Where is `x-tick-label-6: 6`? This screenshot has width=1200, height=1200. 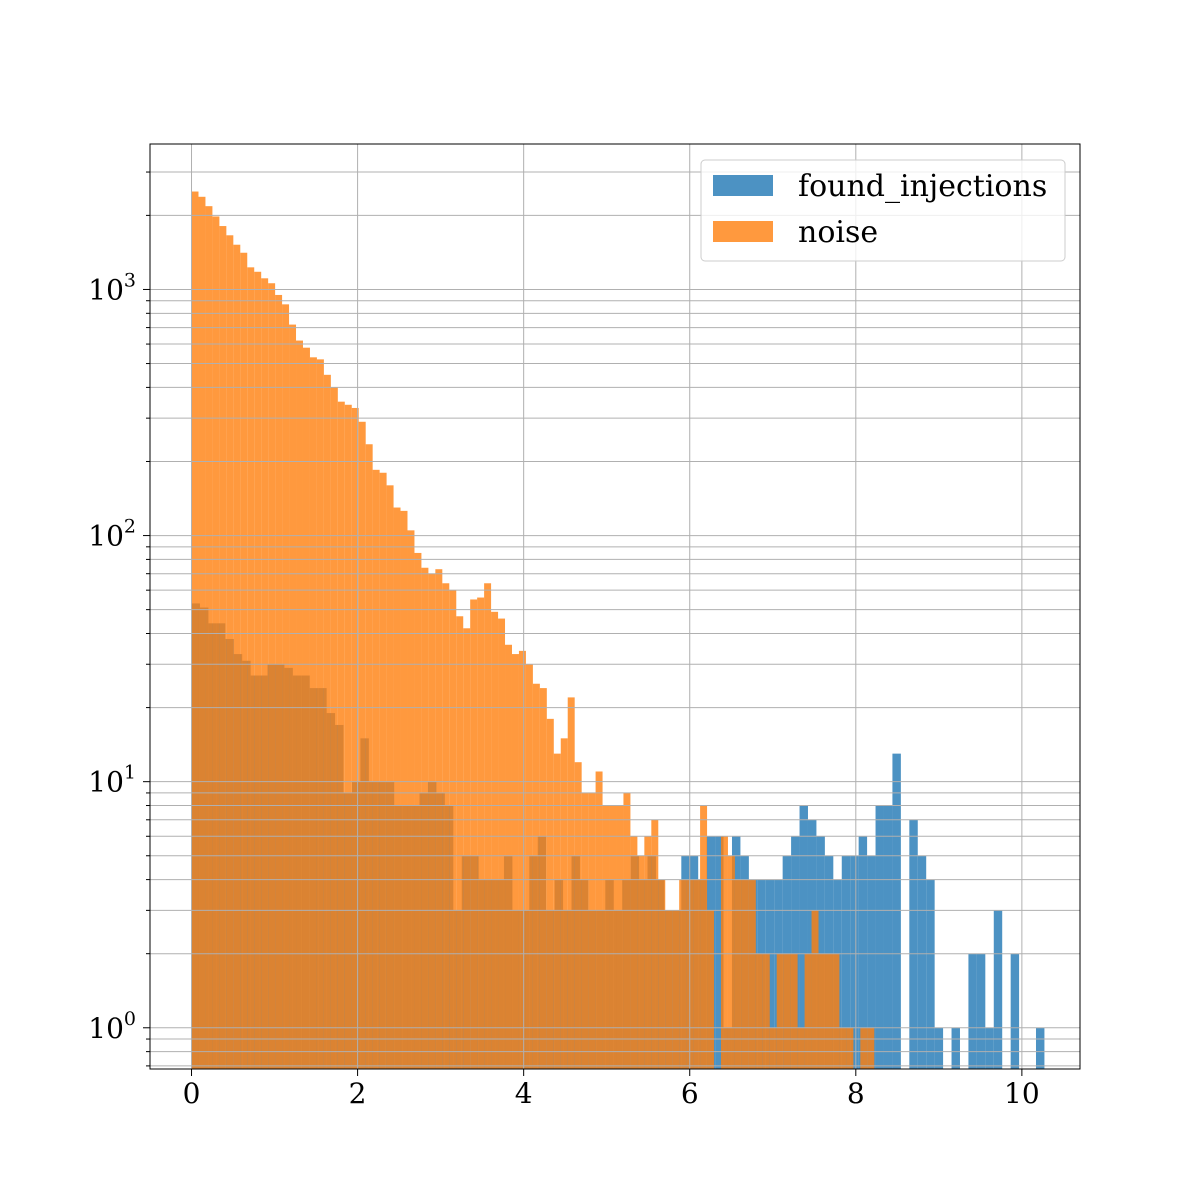 x-tick-label-6: 6 is located at coordinates (690, 1093).